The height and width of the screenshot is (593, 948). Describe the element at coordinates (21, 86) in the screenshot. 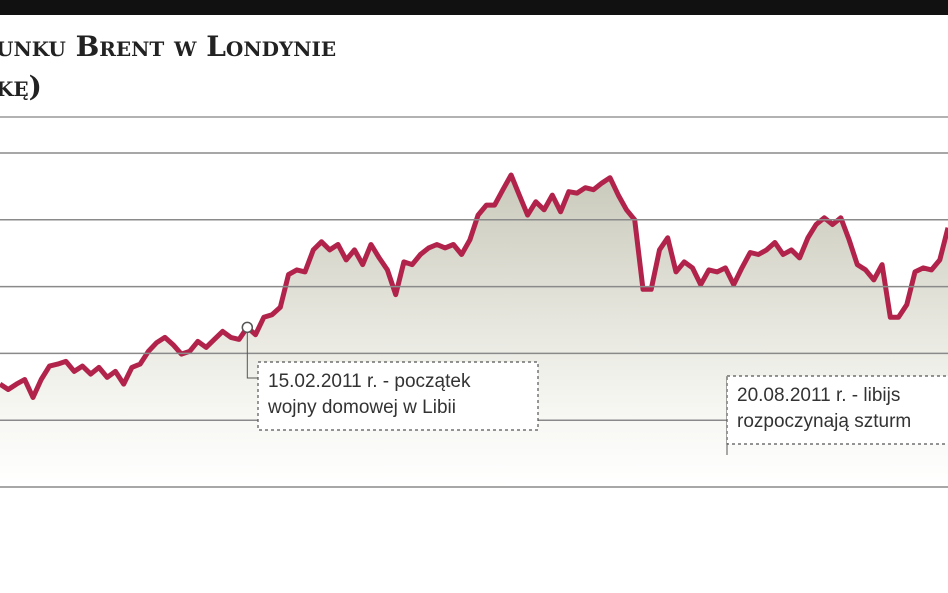

I see `chart-subtitle: kę)` at that location.